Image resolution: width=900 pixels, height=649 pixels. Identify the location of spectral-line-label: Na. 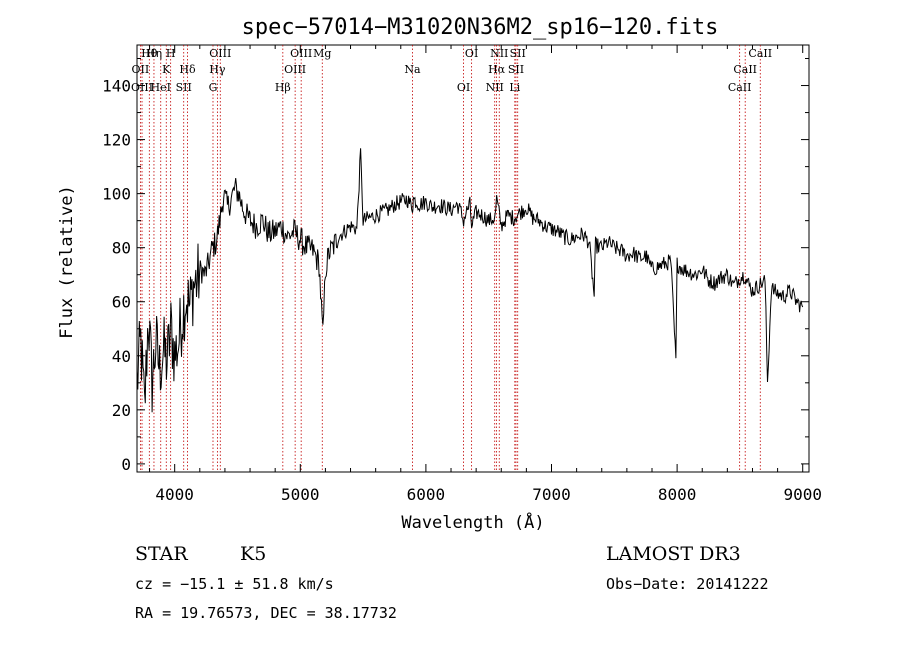
(412, 69).